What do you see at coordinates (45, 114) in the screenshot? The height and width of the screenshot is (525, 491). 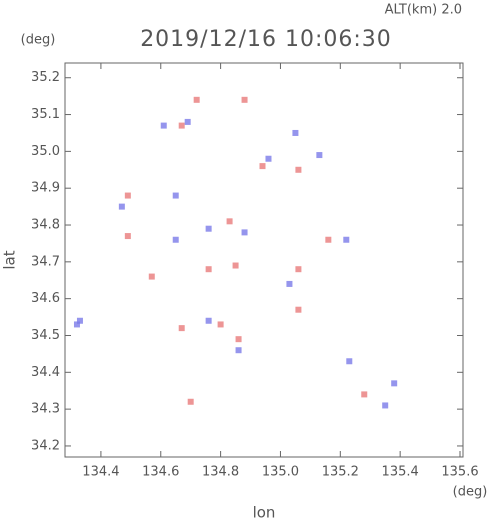 I see `y-tick-label: 35.1` at bounding box center [45, 114].